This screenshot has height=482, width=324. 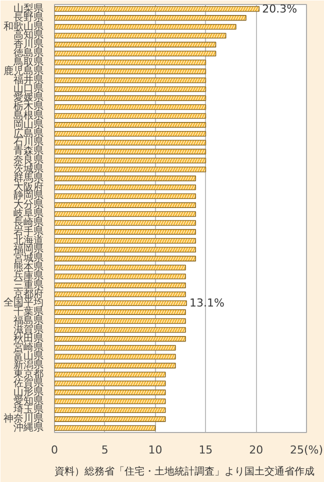 I want to click on data-label: 20.3%, so click(x=280, y=9).